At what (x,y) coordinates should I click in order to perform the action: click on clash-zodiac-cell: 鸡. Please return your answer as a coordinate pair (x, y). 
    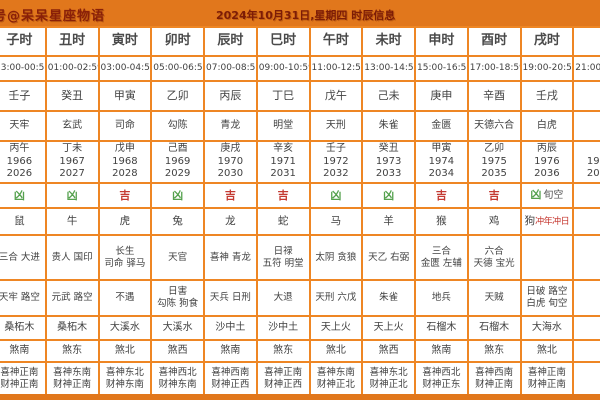
    Looking at the image, I should click on (494, 221).